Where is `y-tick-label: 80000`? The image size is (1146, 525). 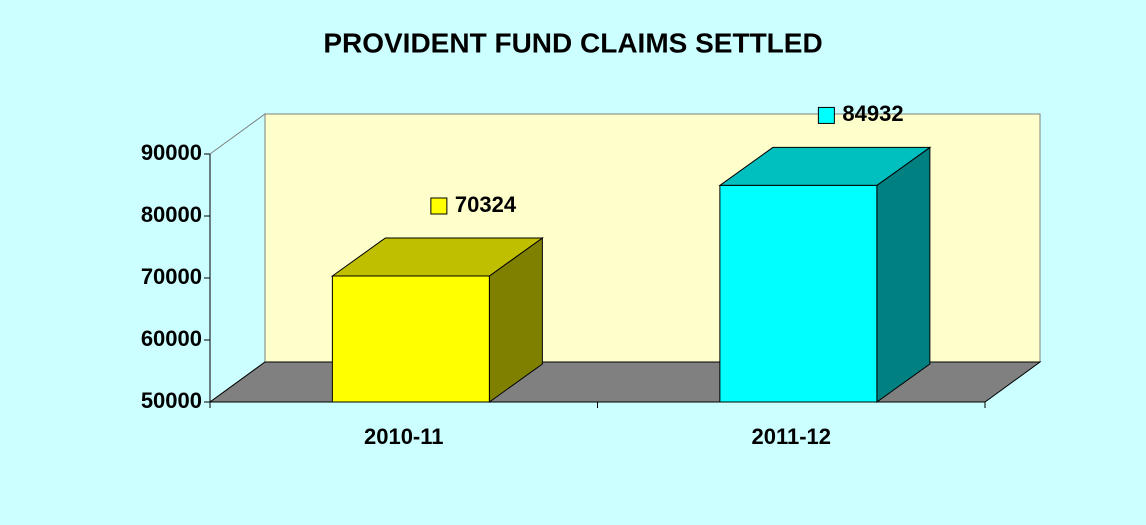 y-tick-label: 80000 is located at coordinates (171, 214).